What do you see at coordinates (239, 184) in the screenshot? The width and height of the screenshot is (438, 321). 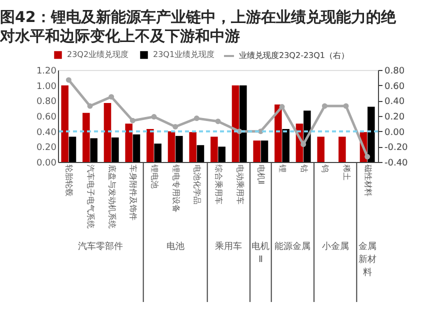 I see `x-tick-label: 电动乘用车` at bounding box center [239, 184].